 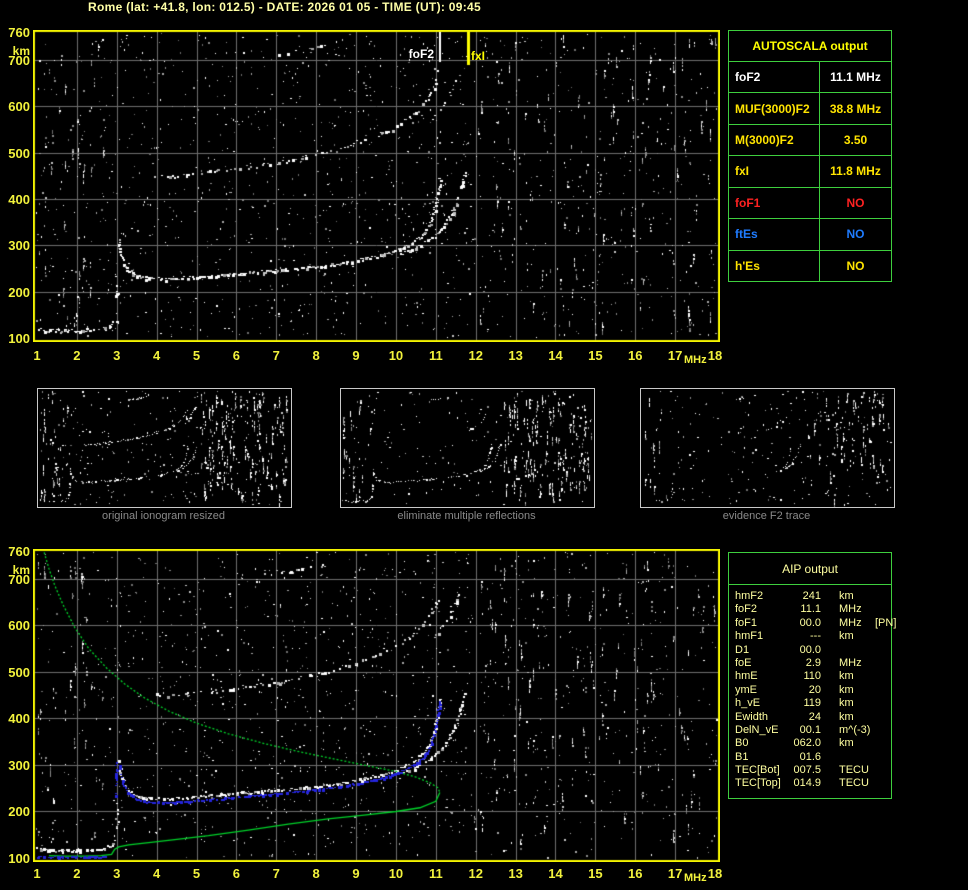 I want to click on aip-row: foF2 11.1 MHz, so click(x=813, y=609).